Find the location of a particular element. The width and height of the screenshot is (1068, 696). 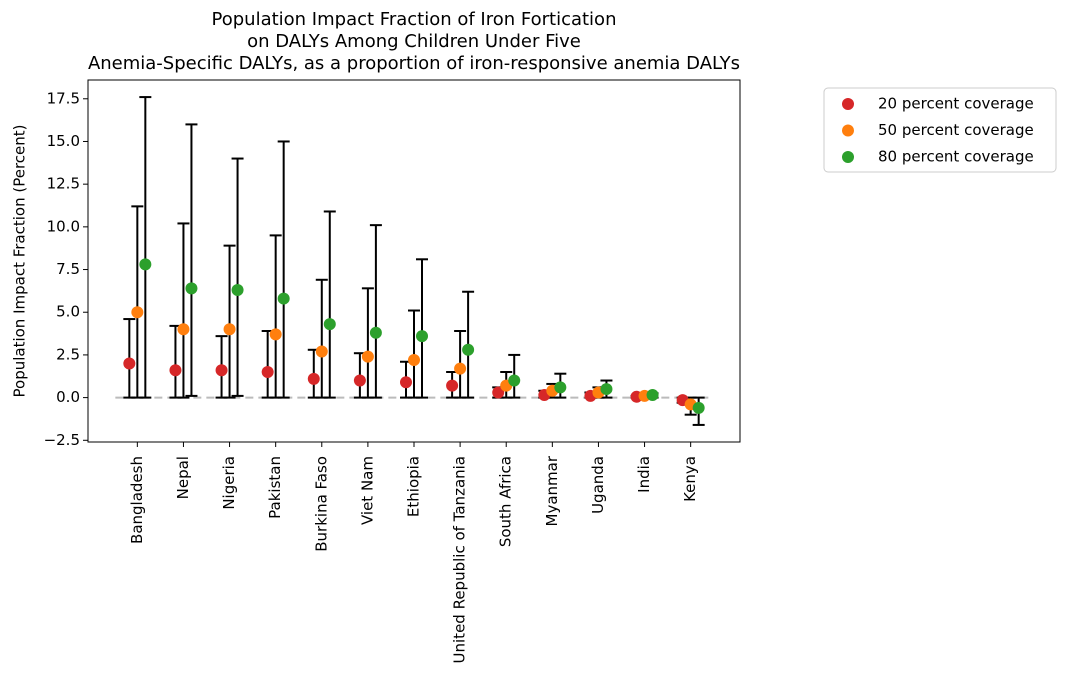

x-tick-label: Uganda is located at coordinates (598, 485).